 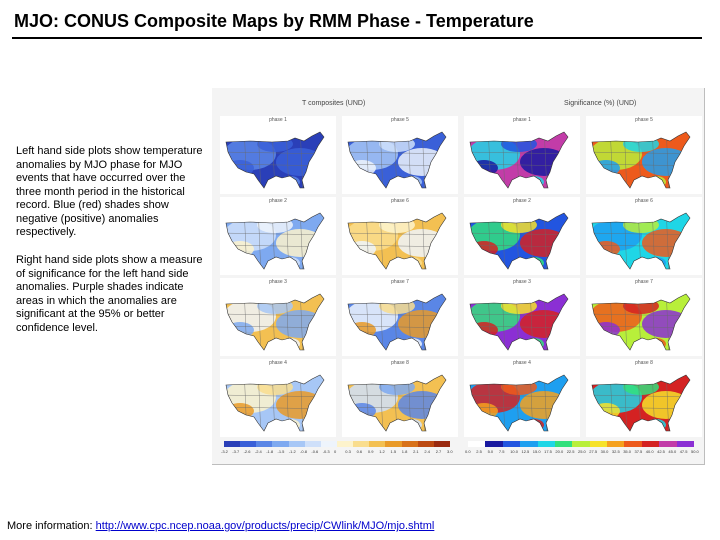 What do you see at coordinates (644, 282) in the screenshot?
I see `phase-label: phase 7` at bounding box center [644, 282].